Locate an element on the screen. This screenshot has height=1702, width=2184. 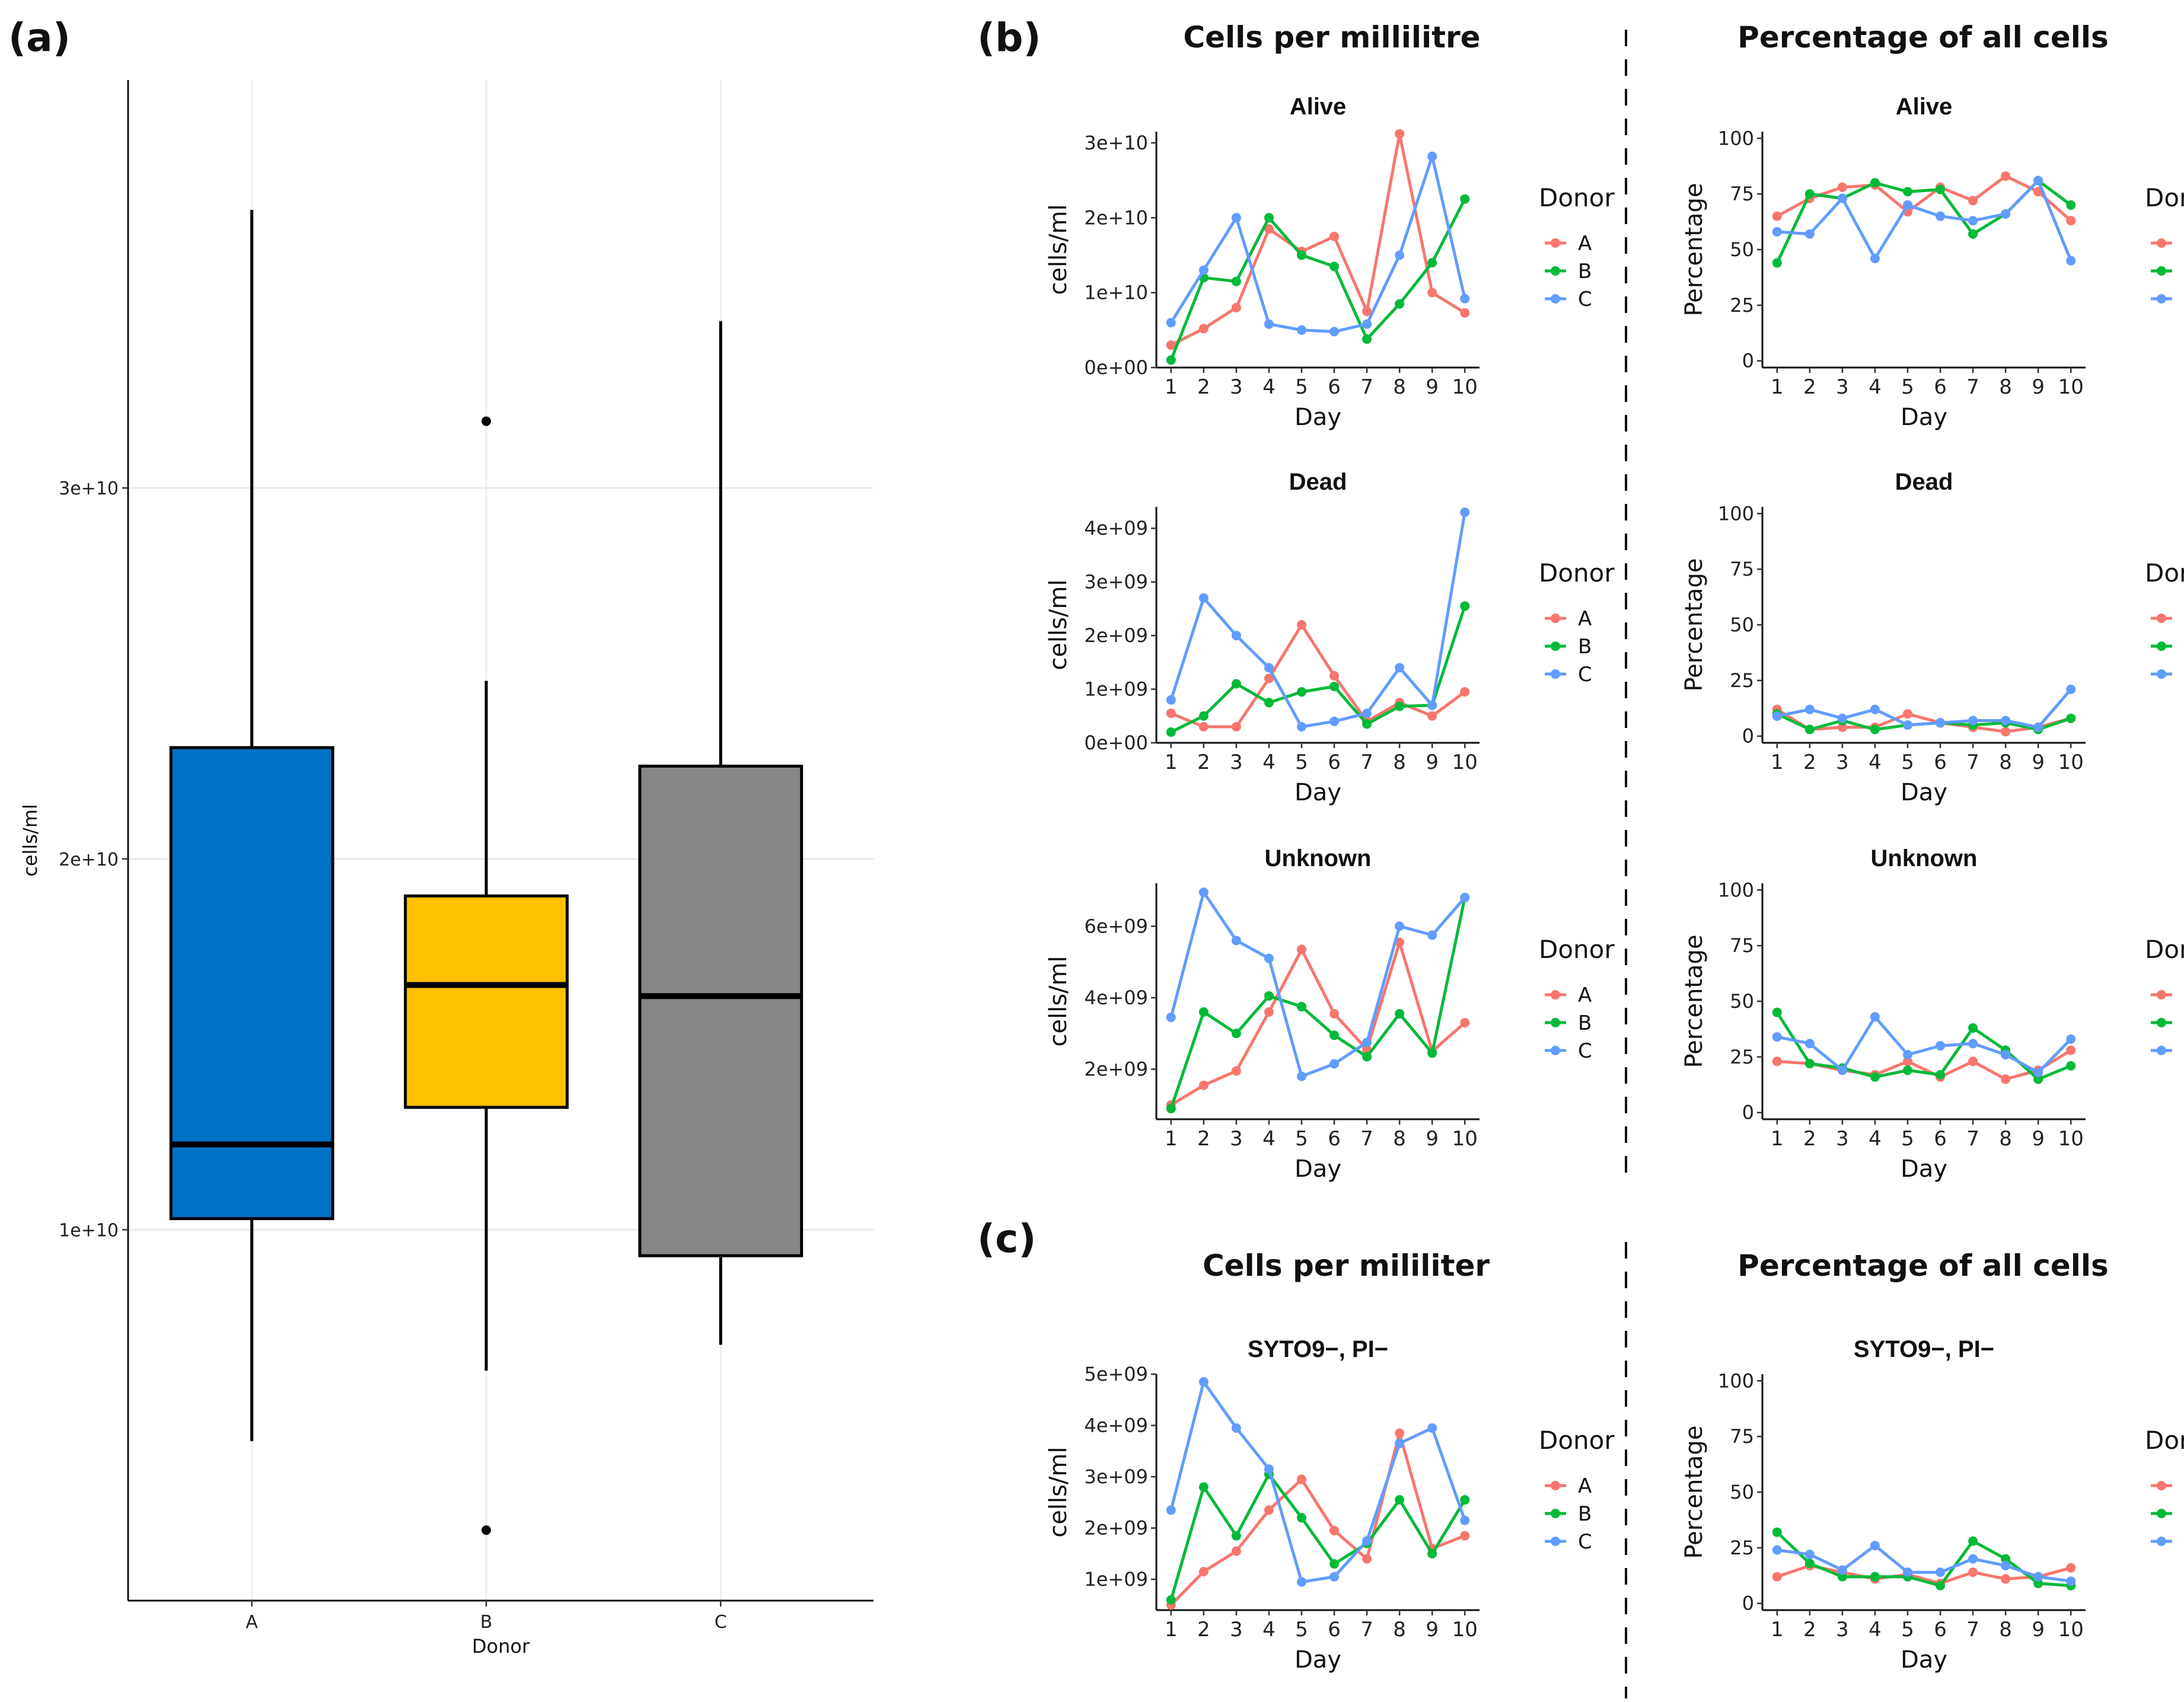
y-tick-label: 50 is located at coordinates (1742, 1492).